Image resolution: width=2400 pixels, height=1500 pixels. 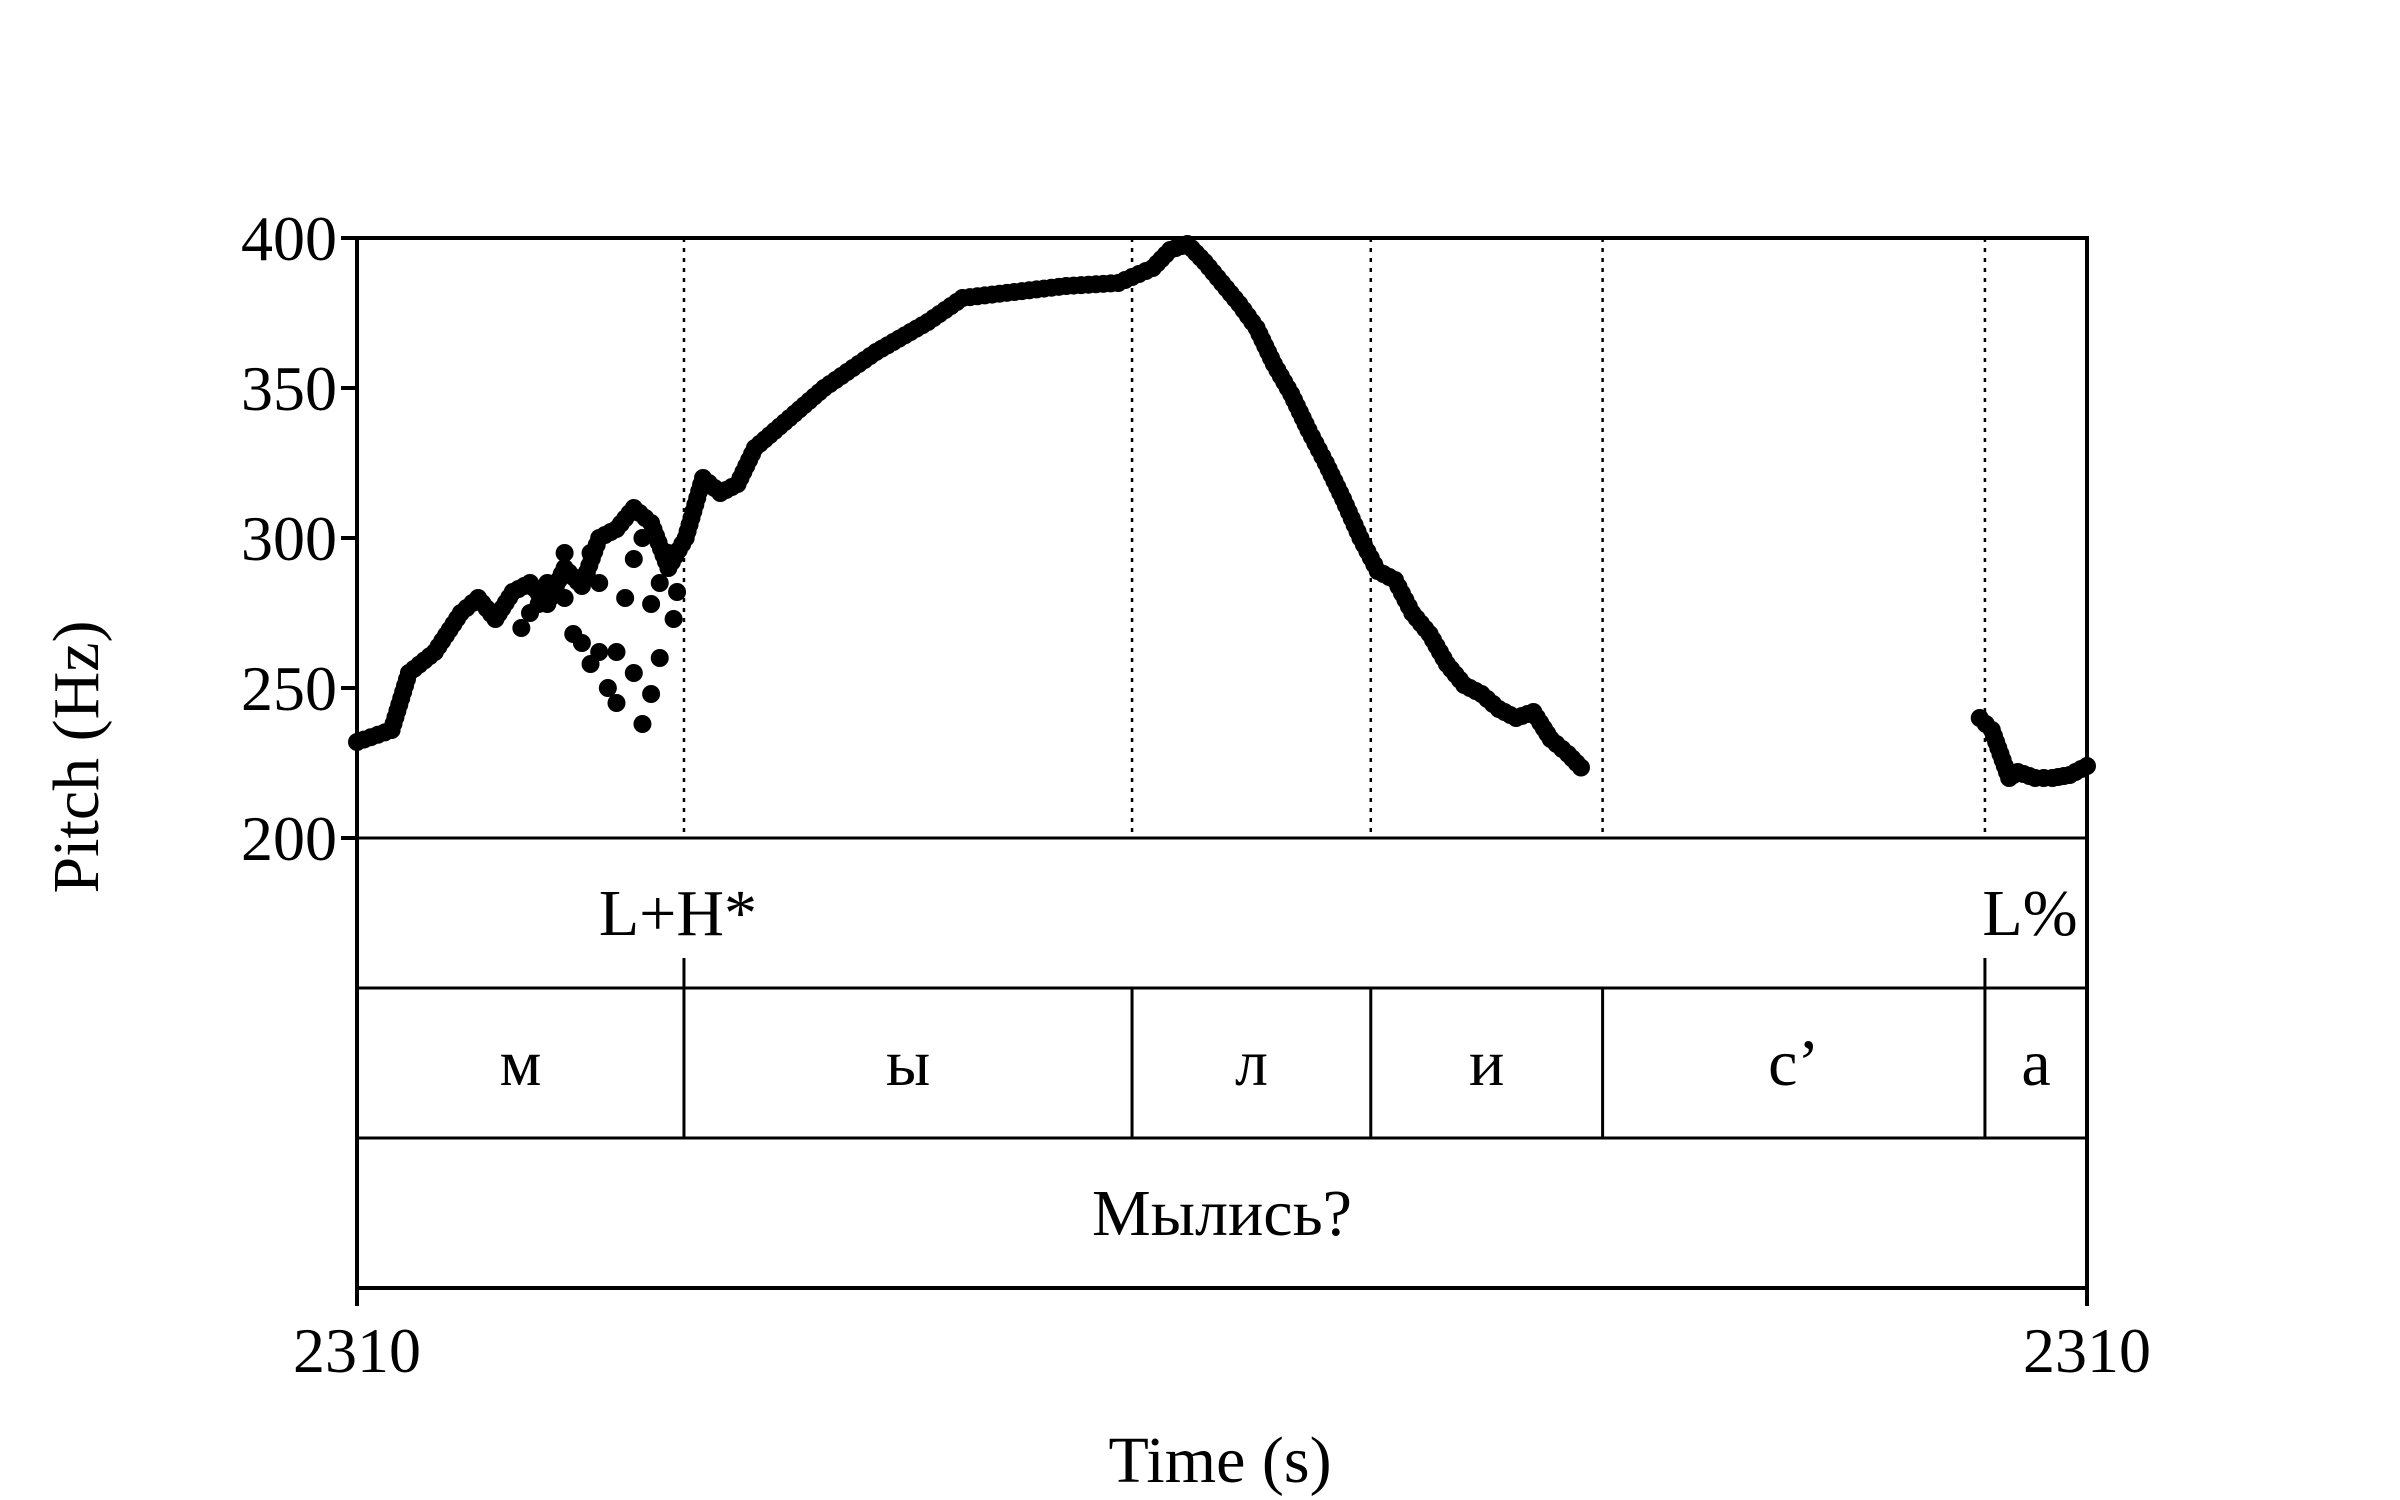 I want to click on y-tick-label: 200, so click(x=289, y=838).